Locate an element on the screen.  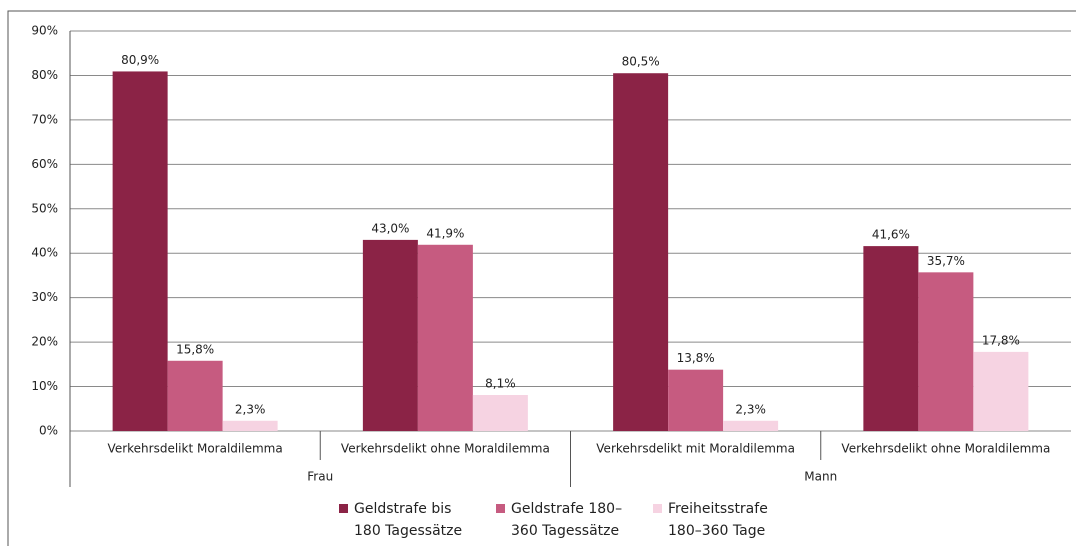
legend-label: Freiheitsstrafe 180–360 Tage is located at coordinates (718, 520).